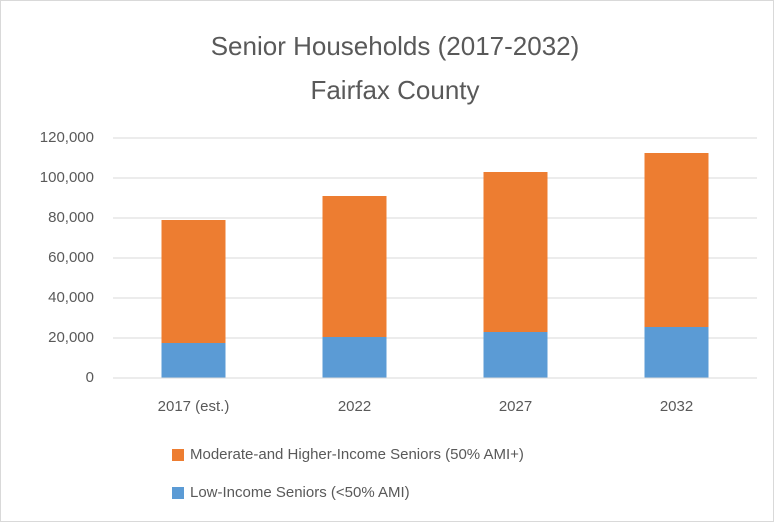 The height and width of the screenshot is (522, 774). Describe the element at coordinates (71, 297) in the screenshot. I see `y-tick-label: 40,000` at that location.